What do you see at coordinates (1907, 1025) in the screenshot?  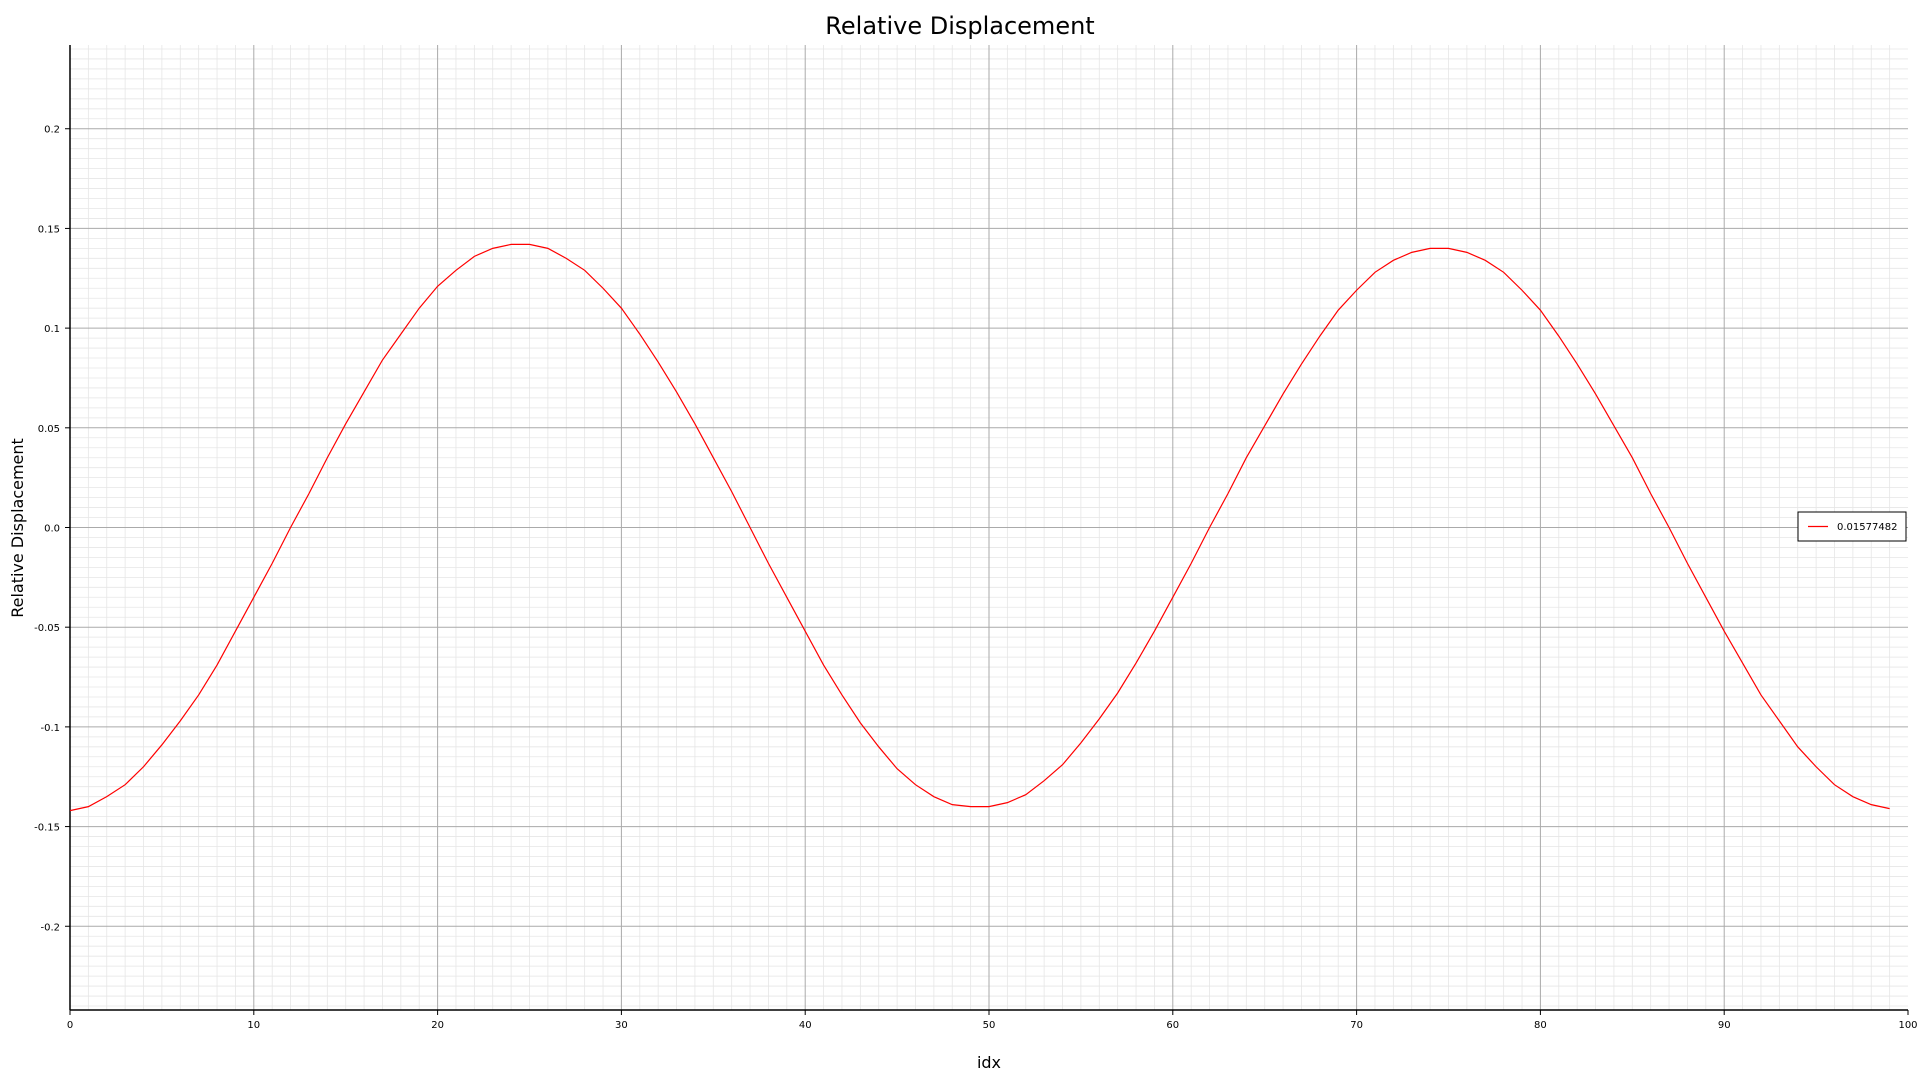 I see `x-tick-label: 100` at bounding box center [1907, 1025].